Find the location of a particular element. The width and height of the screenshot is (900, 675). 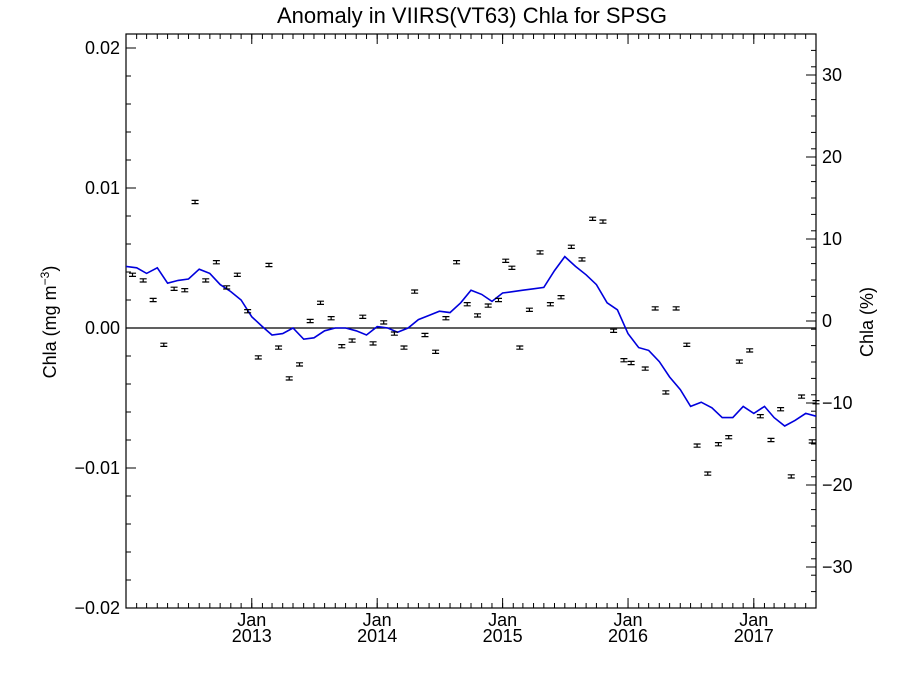

x-tick-label-year: 2016 is located at coordinates (628, 636).